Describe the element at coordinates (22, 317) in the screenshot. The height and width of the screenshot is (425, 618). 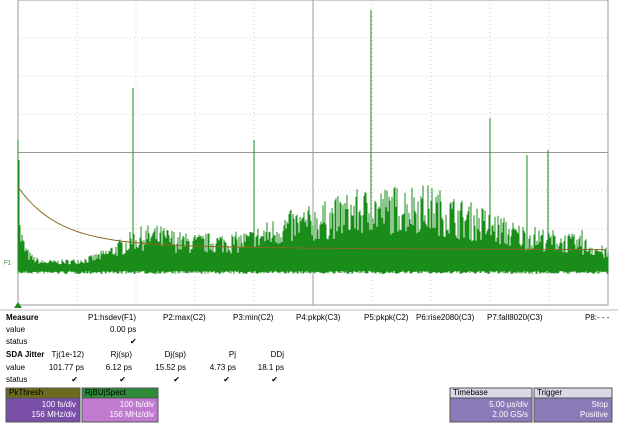
I see `table-title: Measure` at that location.